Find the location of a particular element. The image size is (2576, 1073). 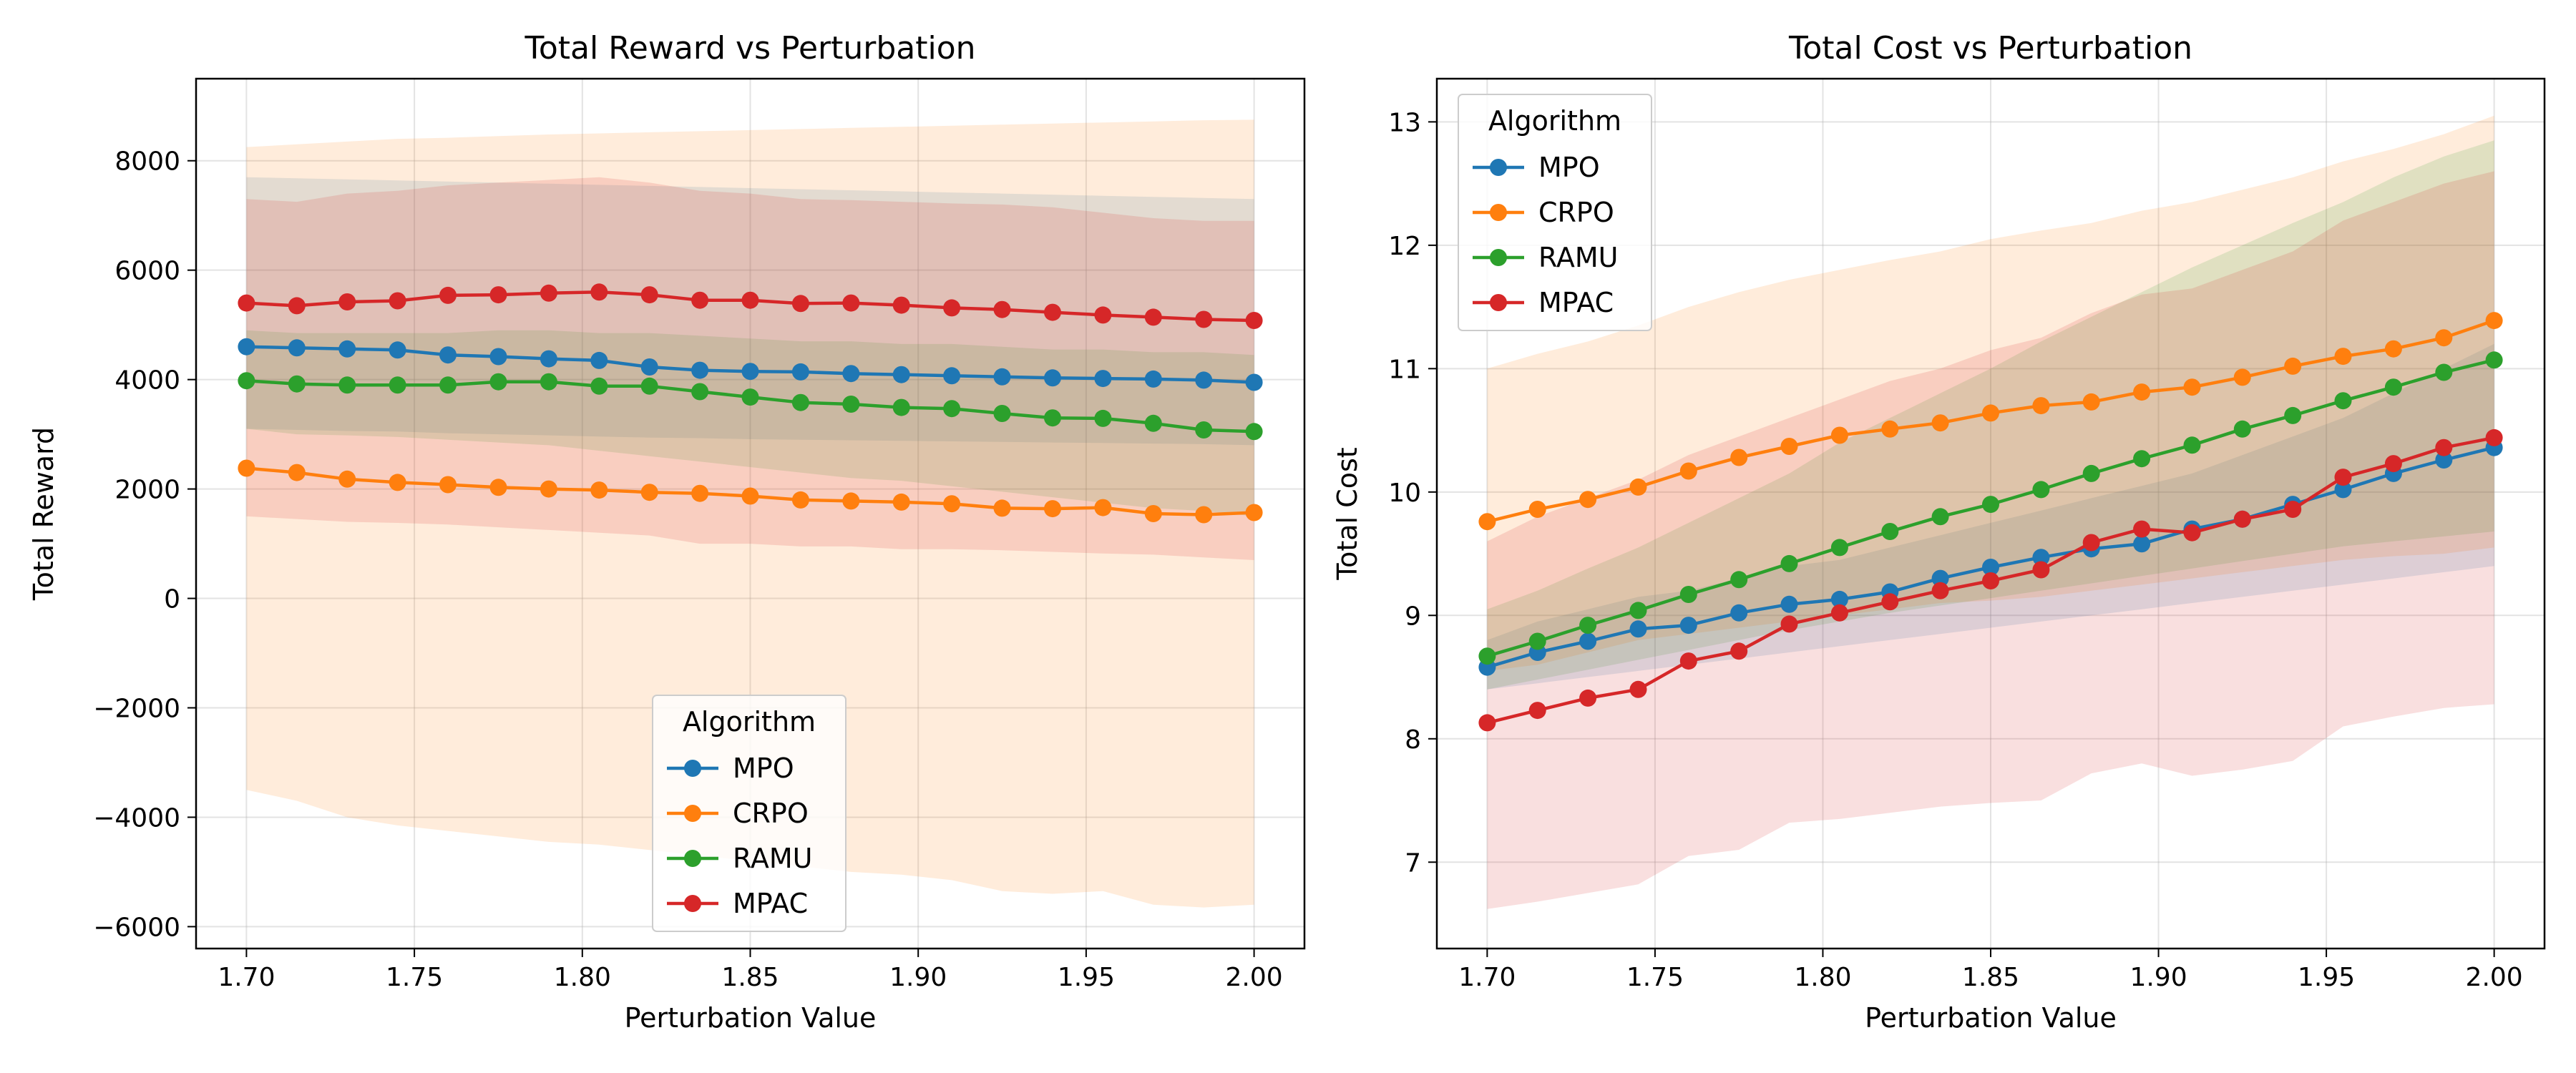

cost-y-tick-label: 9 is located at coordinates (1413, 616).